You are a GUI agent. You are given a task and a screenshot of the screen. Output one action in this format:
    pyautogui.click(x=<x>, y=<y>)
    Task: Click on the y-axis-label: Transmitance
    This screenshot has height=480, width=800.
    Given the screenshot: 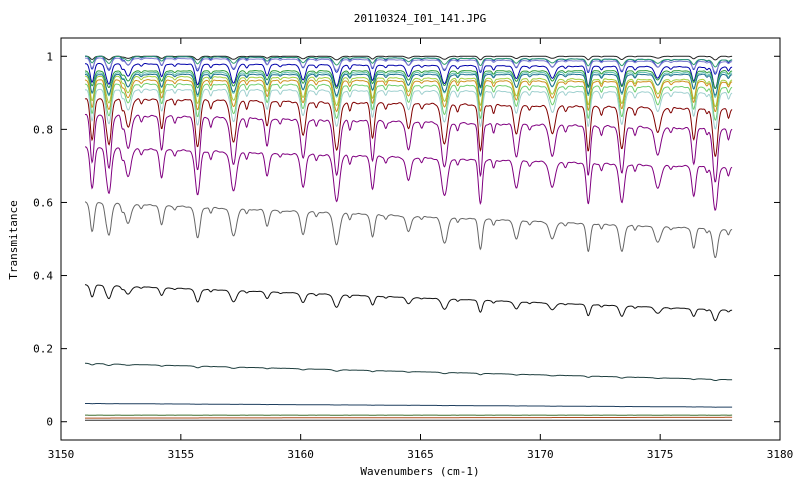 What is the action you would take?
    pyautogui.click(x=13, y=239)
    